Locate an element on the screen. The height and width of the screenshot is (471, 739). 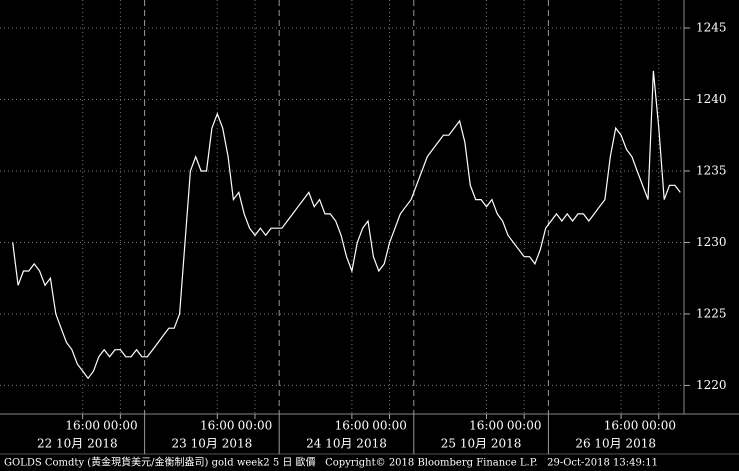
y-tick-label: 1230 is located at coordinates (711, 242).